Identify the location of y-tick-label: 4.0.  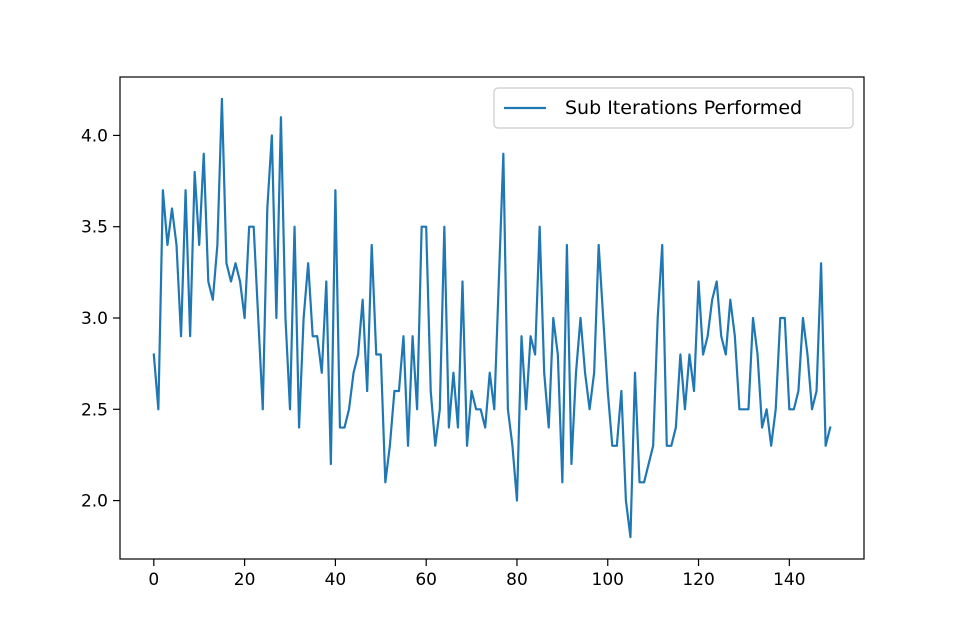
(94, 136).